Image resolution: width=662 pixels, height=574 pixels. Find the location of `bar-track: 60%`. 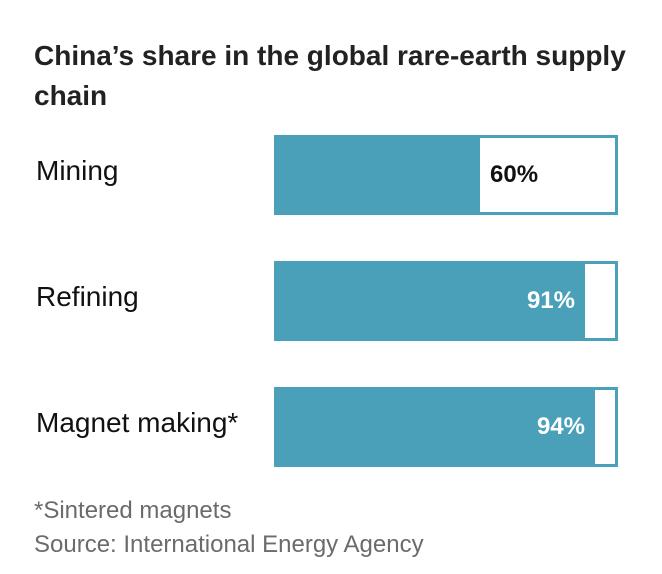

bar-track: 60% is located at coordinates (446, 175).